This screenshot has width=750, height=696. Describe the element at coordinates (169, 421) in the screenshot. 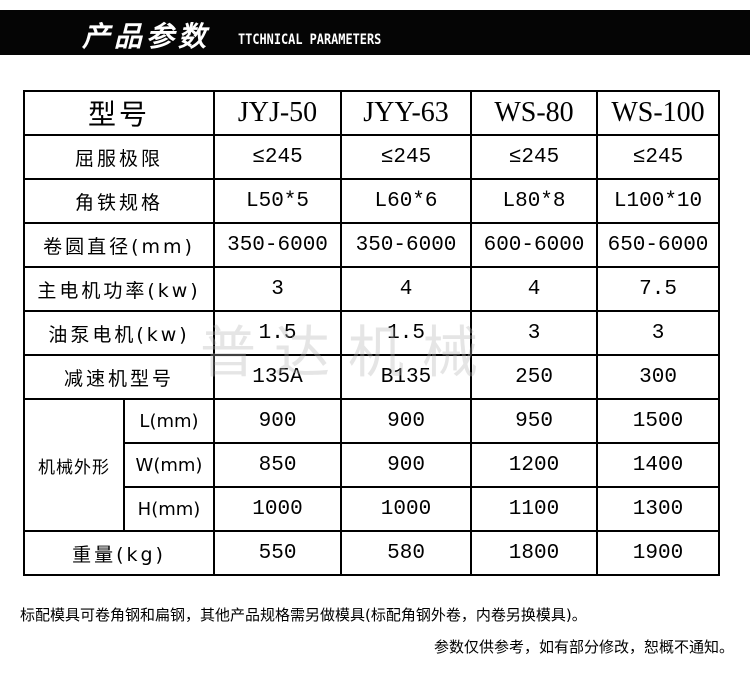

I see `dimension-label: L(mm)` at that location.